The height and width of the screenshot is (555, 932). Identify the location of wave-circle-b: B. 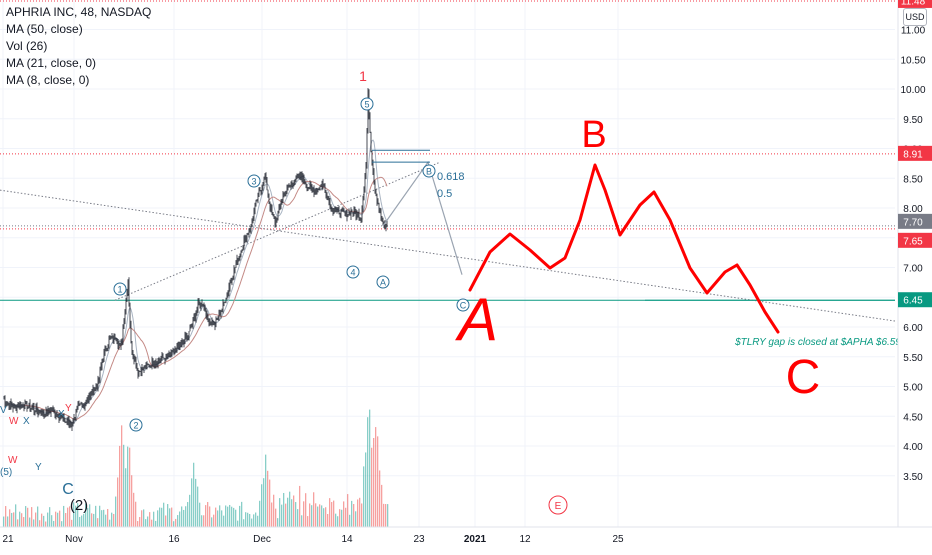
(429, 172).